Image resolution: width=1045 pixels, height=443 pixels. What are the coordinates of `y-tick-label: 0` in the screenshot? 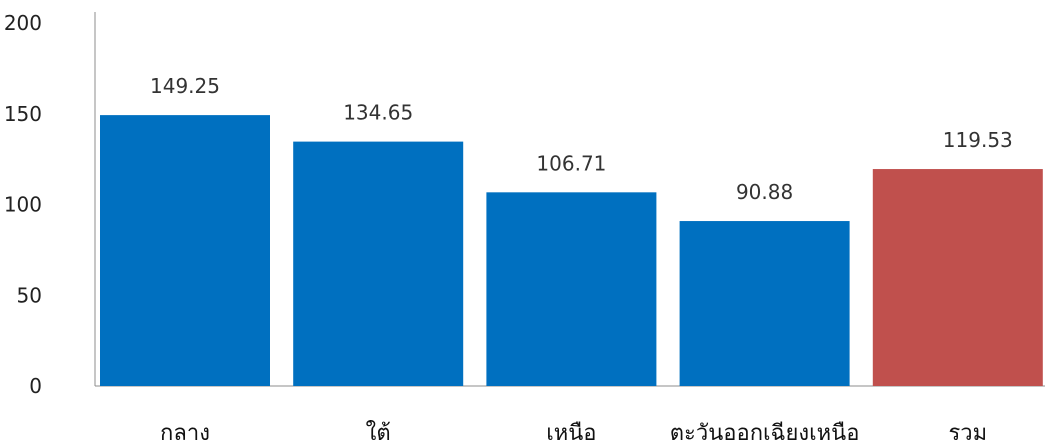 It's located at (35, 386).